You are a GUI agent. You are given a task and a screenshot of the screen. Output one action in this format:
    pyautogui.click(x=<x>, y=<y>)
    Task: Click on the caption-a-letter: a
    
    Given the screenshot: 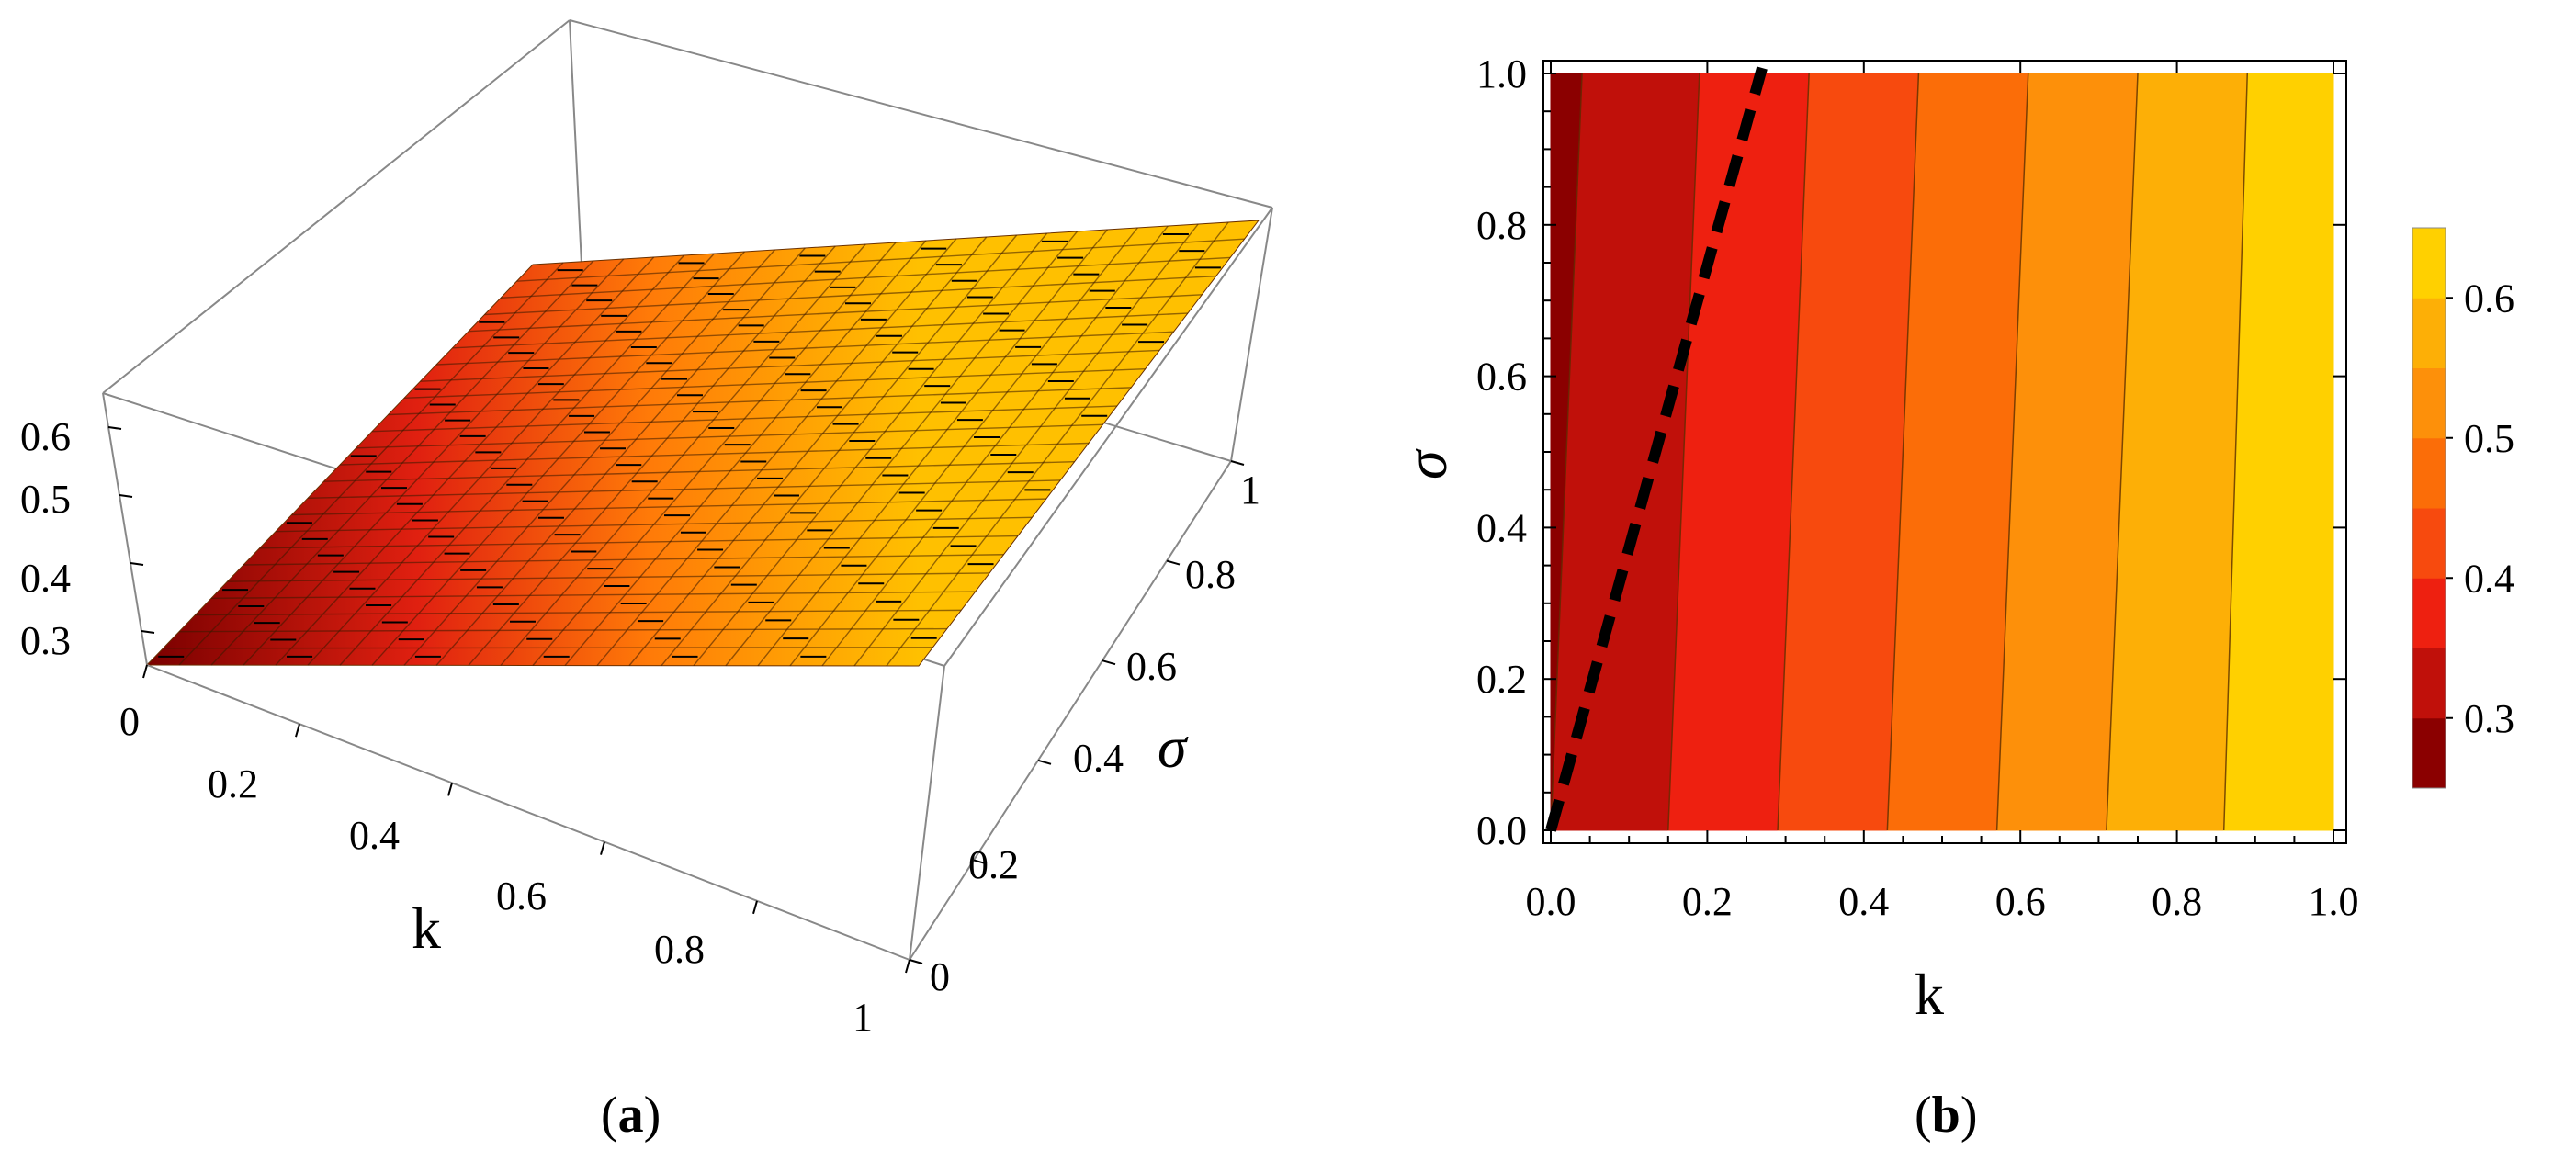 What is the action you would take?
    pyautogui.click(x=631, y=1115)
    